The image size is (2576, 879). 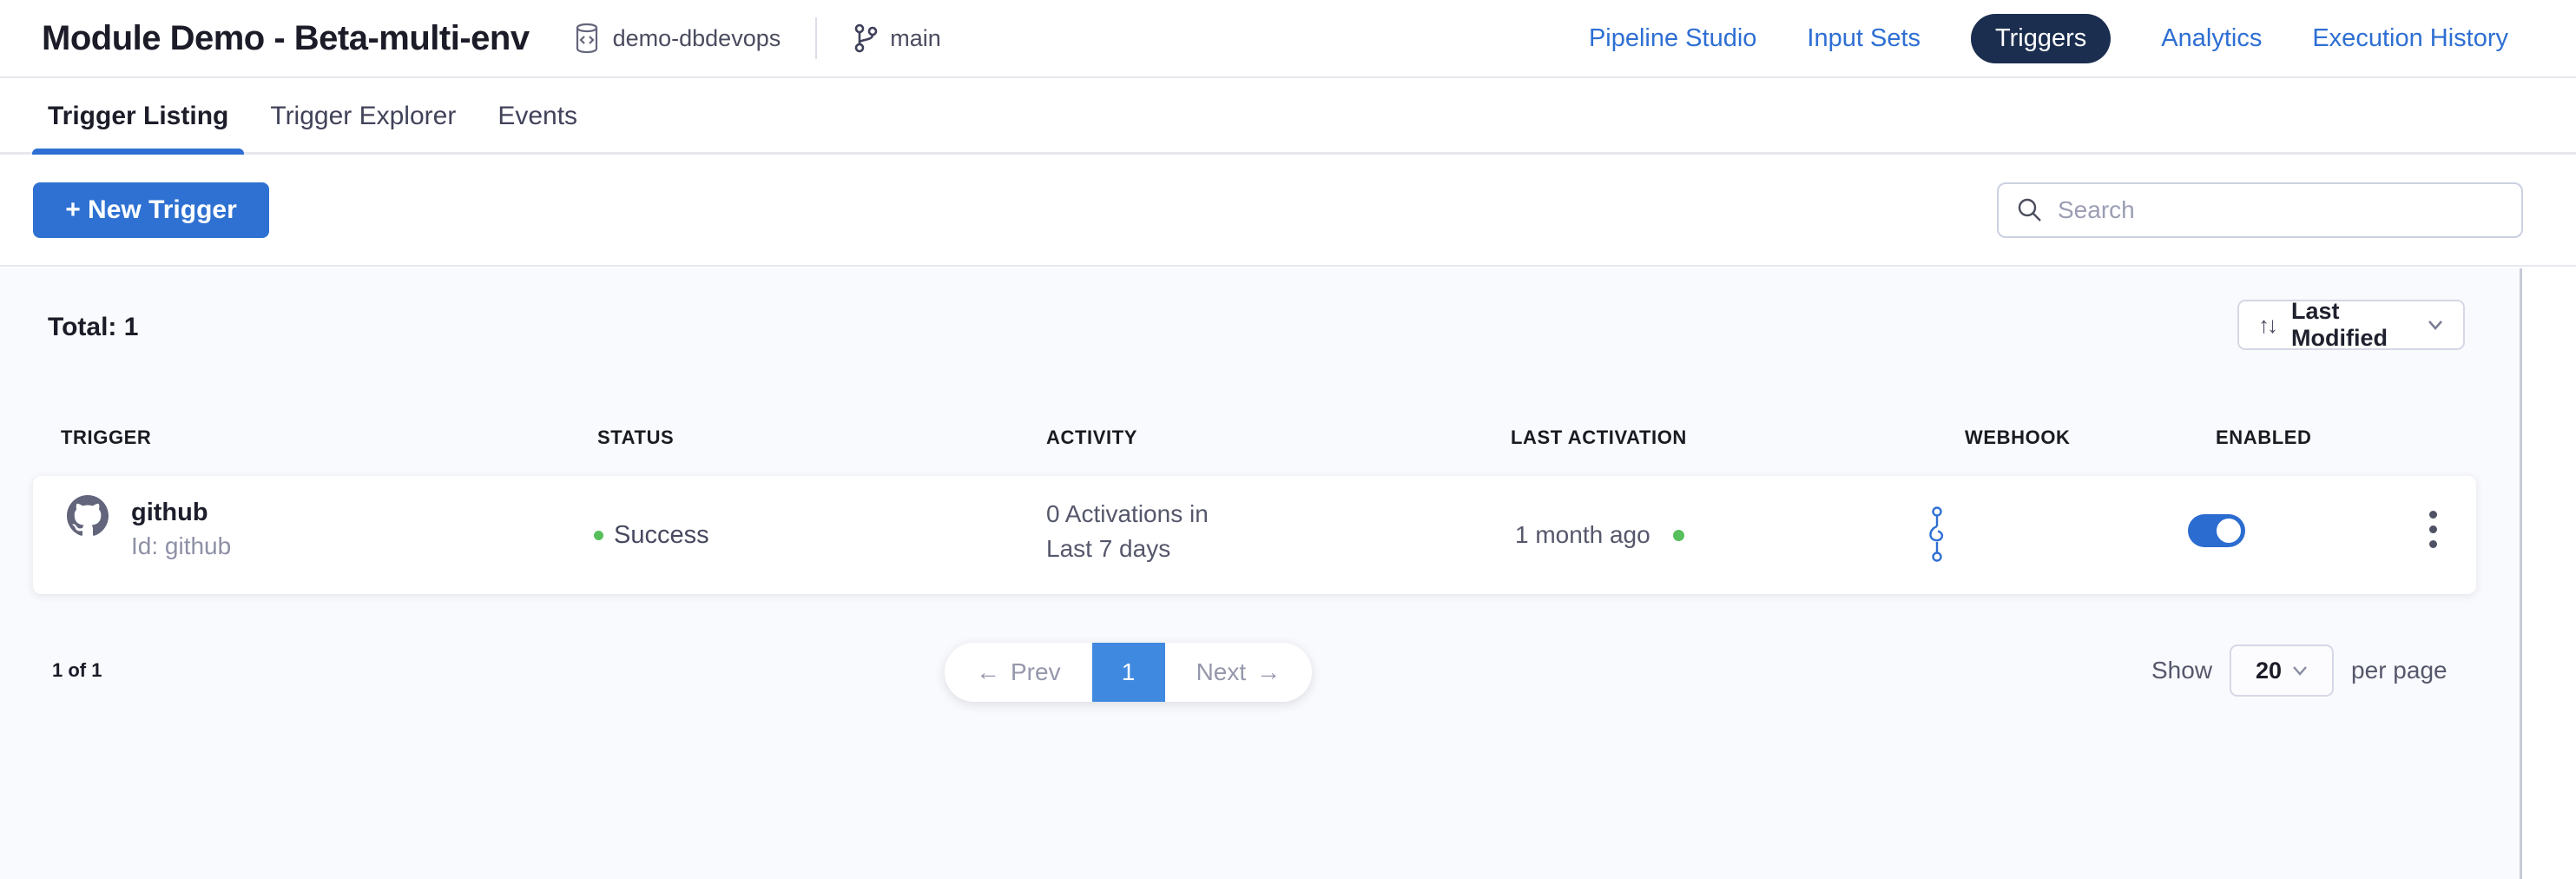 I want to click on tab-trigger-listing: Trigger Listing, so click(x=138, y=117).